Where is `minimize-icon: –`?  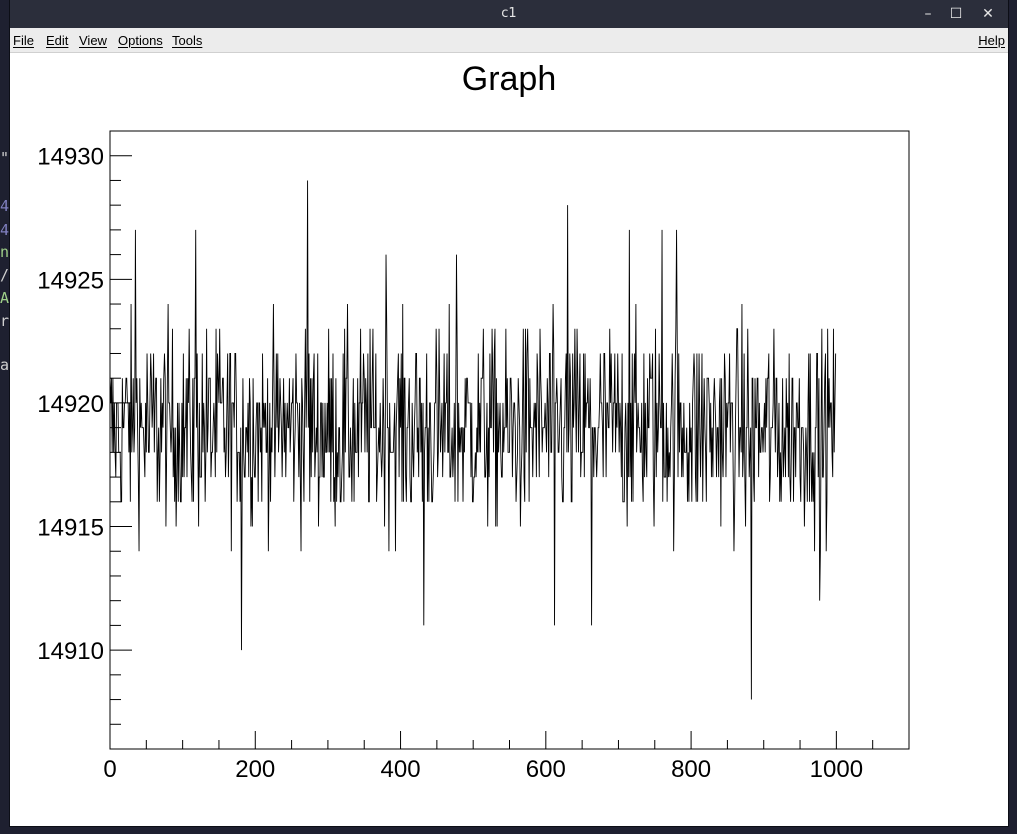 minimize-icon: – is located at coordinates (928, 14).